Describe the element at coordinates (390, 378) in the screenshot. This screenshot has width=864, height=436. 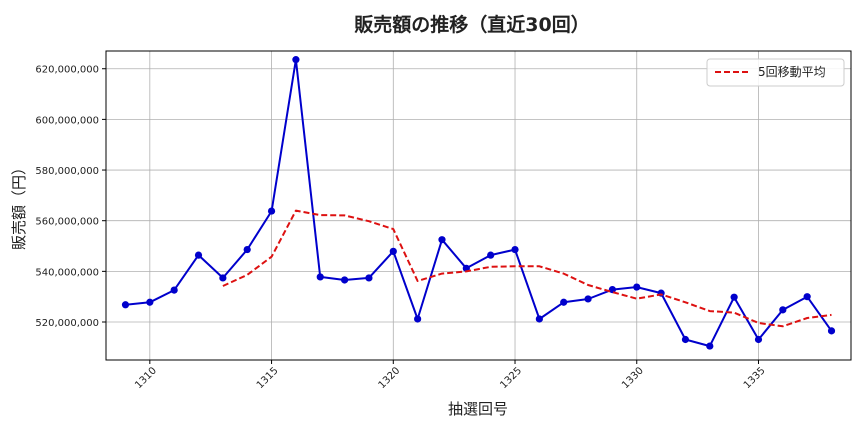
I see `x-tick-label: 1320` at that location.